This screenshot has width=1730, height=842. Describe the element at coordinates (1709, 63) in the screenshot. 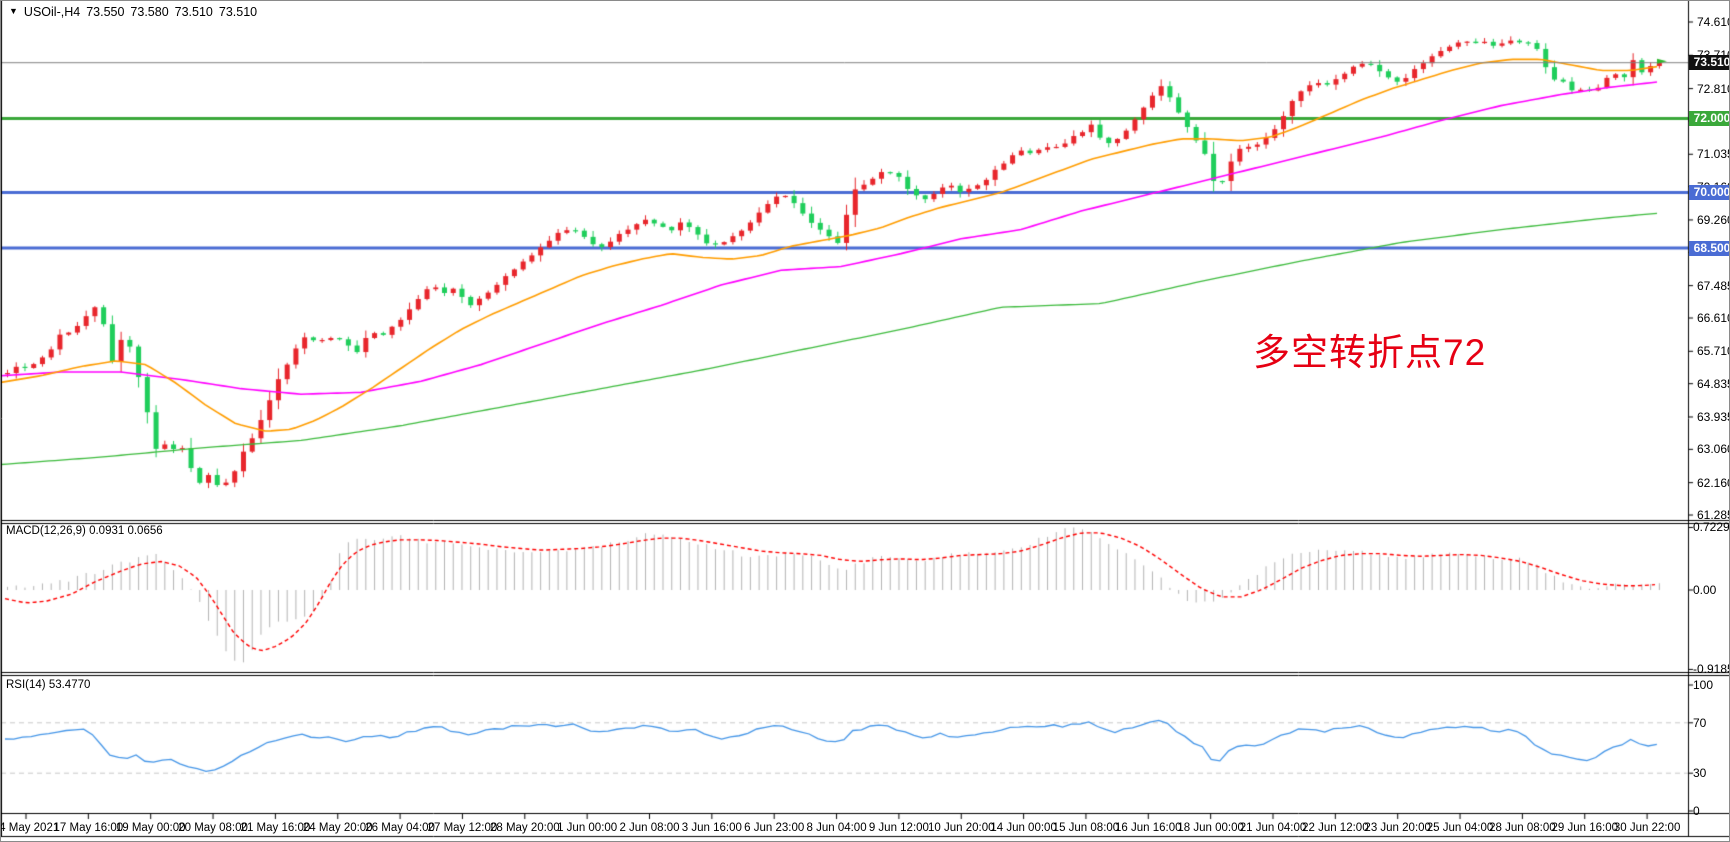

I see `current-price-label: 73.510` at that location.